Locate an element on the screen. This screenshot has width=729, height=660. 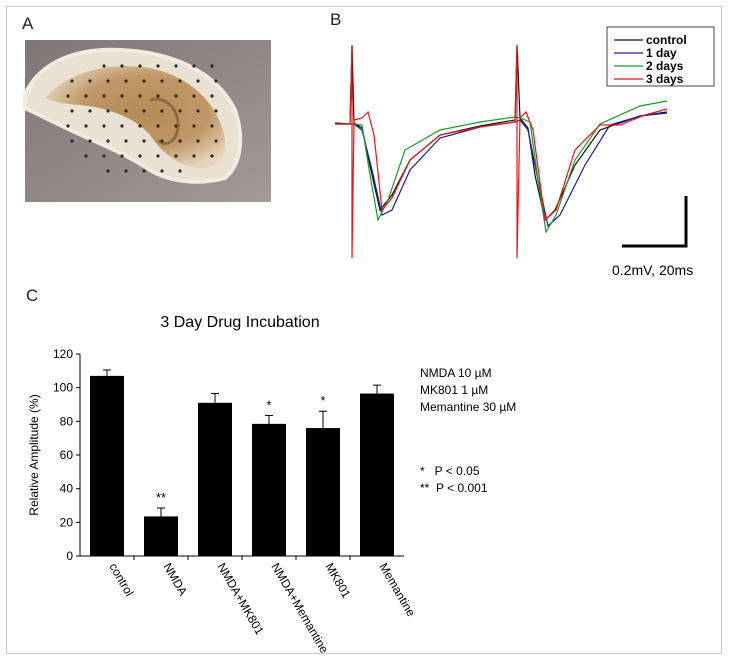
x-tick-label: MK801 is located at coordinates (337, 581).